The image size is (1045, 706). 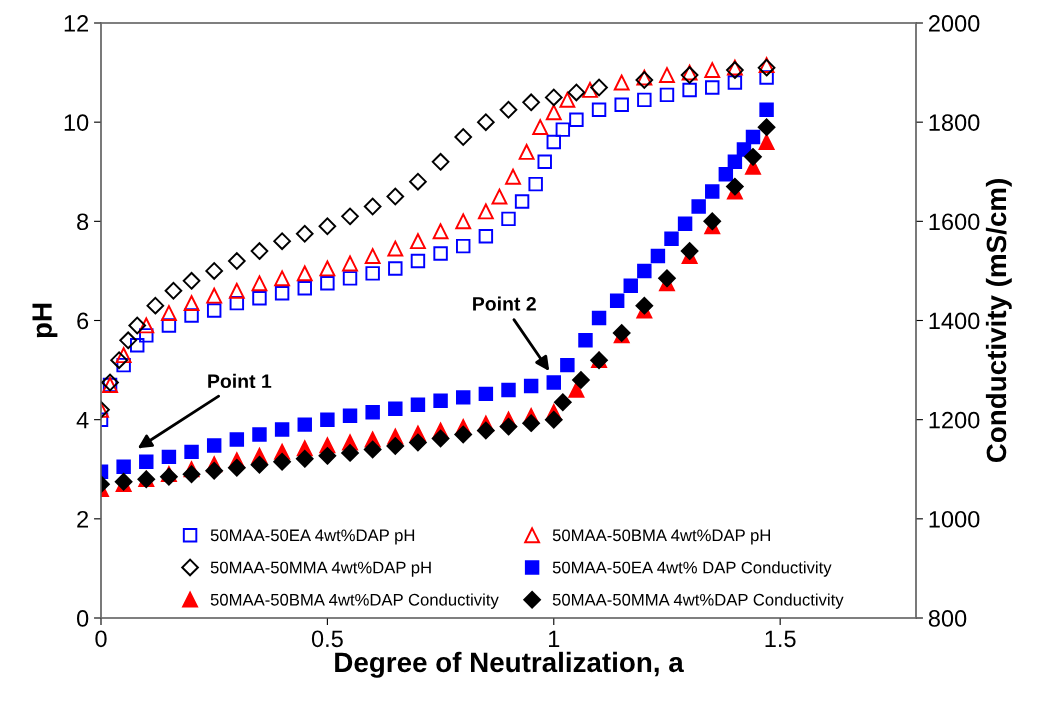 What do you see at coordinates (354, 601) in the screenshot?
I see `legend-label: 50MAA-50BMA 4wt%DAP Conductivity` at bounding box center [354, 601].